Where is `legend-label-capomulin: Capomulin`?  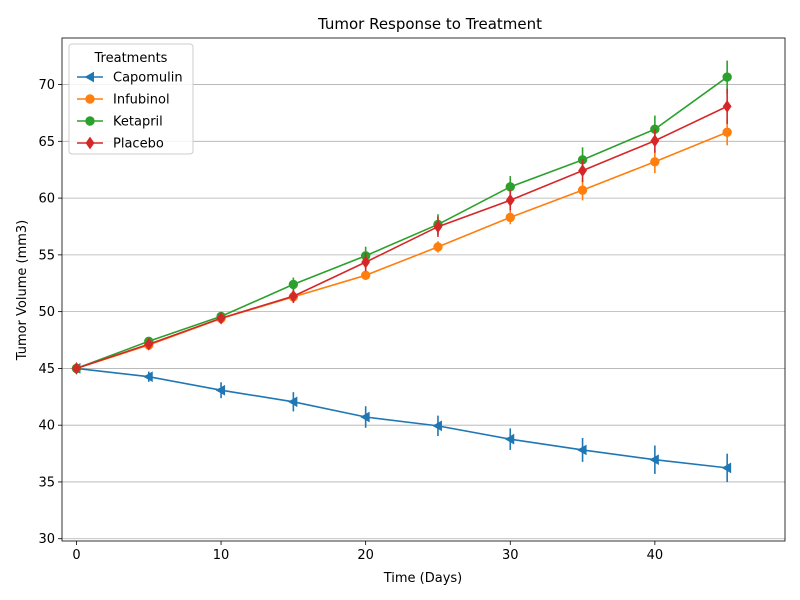
legend-label-capomulin: Capomulin is located at coordinates (148, 78).